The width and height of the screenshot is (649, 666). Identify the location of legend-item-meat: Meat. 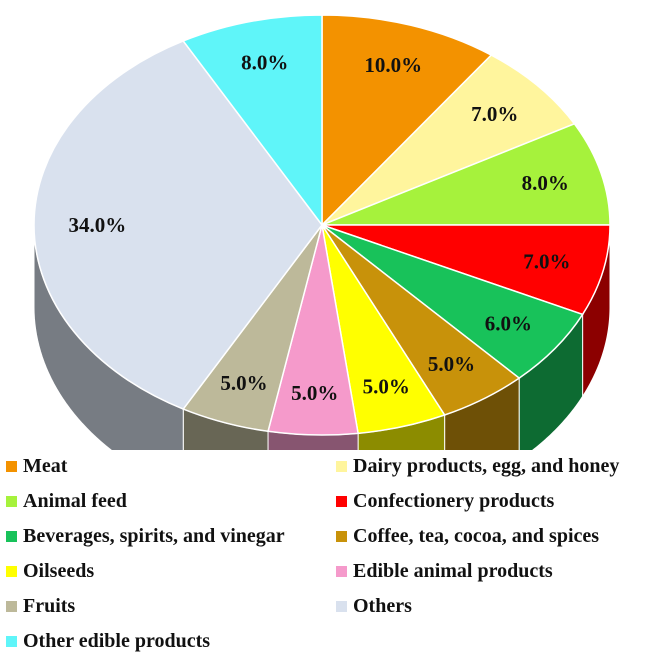
(36, 466).